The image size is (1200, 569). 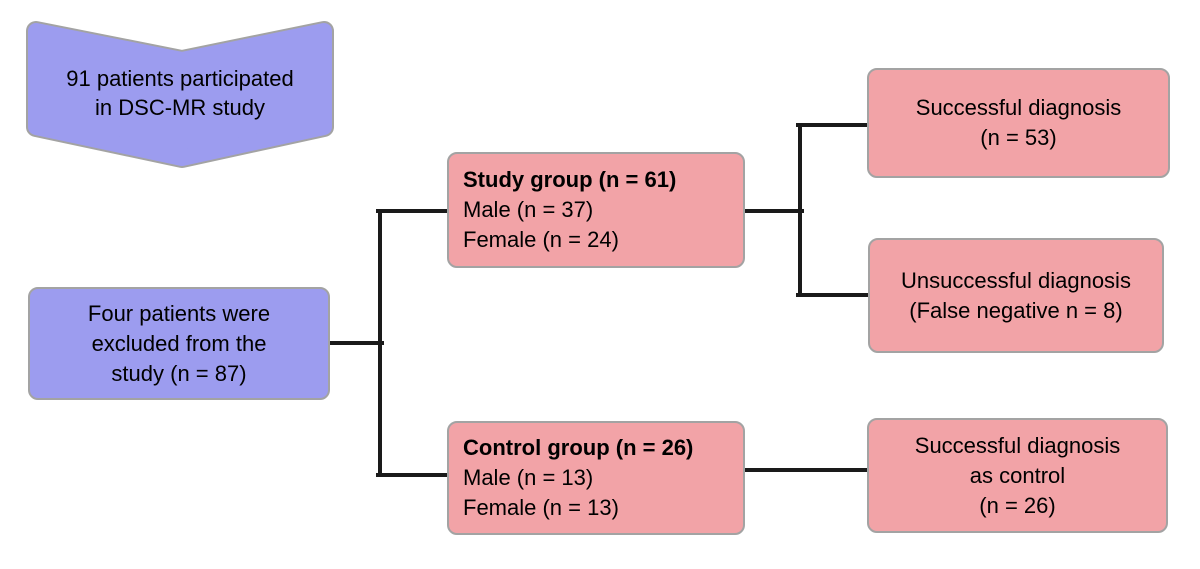 I want to click on unsuccessful-text-line: (False negative n = 8), so click(x=1016, y=310).